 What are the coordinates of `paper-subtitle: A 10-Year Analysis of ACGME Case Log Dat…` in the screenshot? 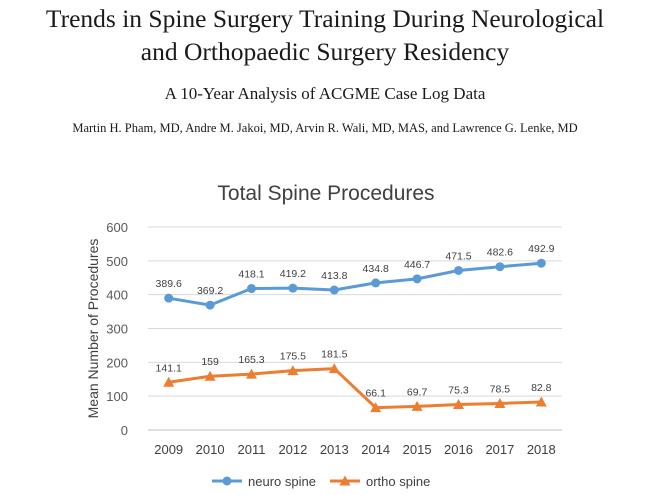 It's located at (325, 93).